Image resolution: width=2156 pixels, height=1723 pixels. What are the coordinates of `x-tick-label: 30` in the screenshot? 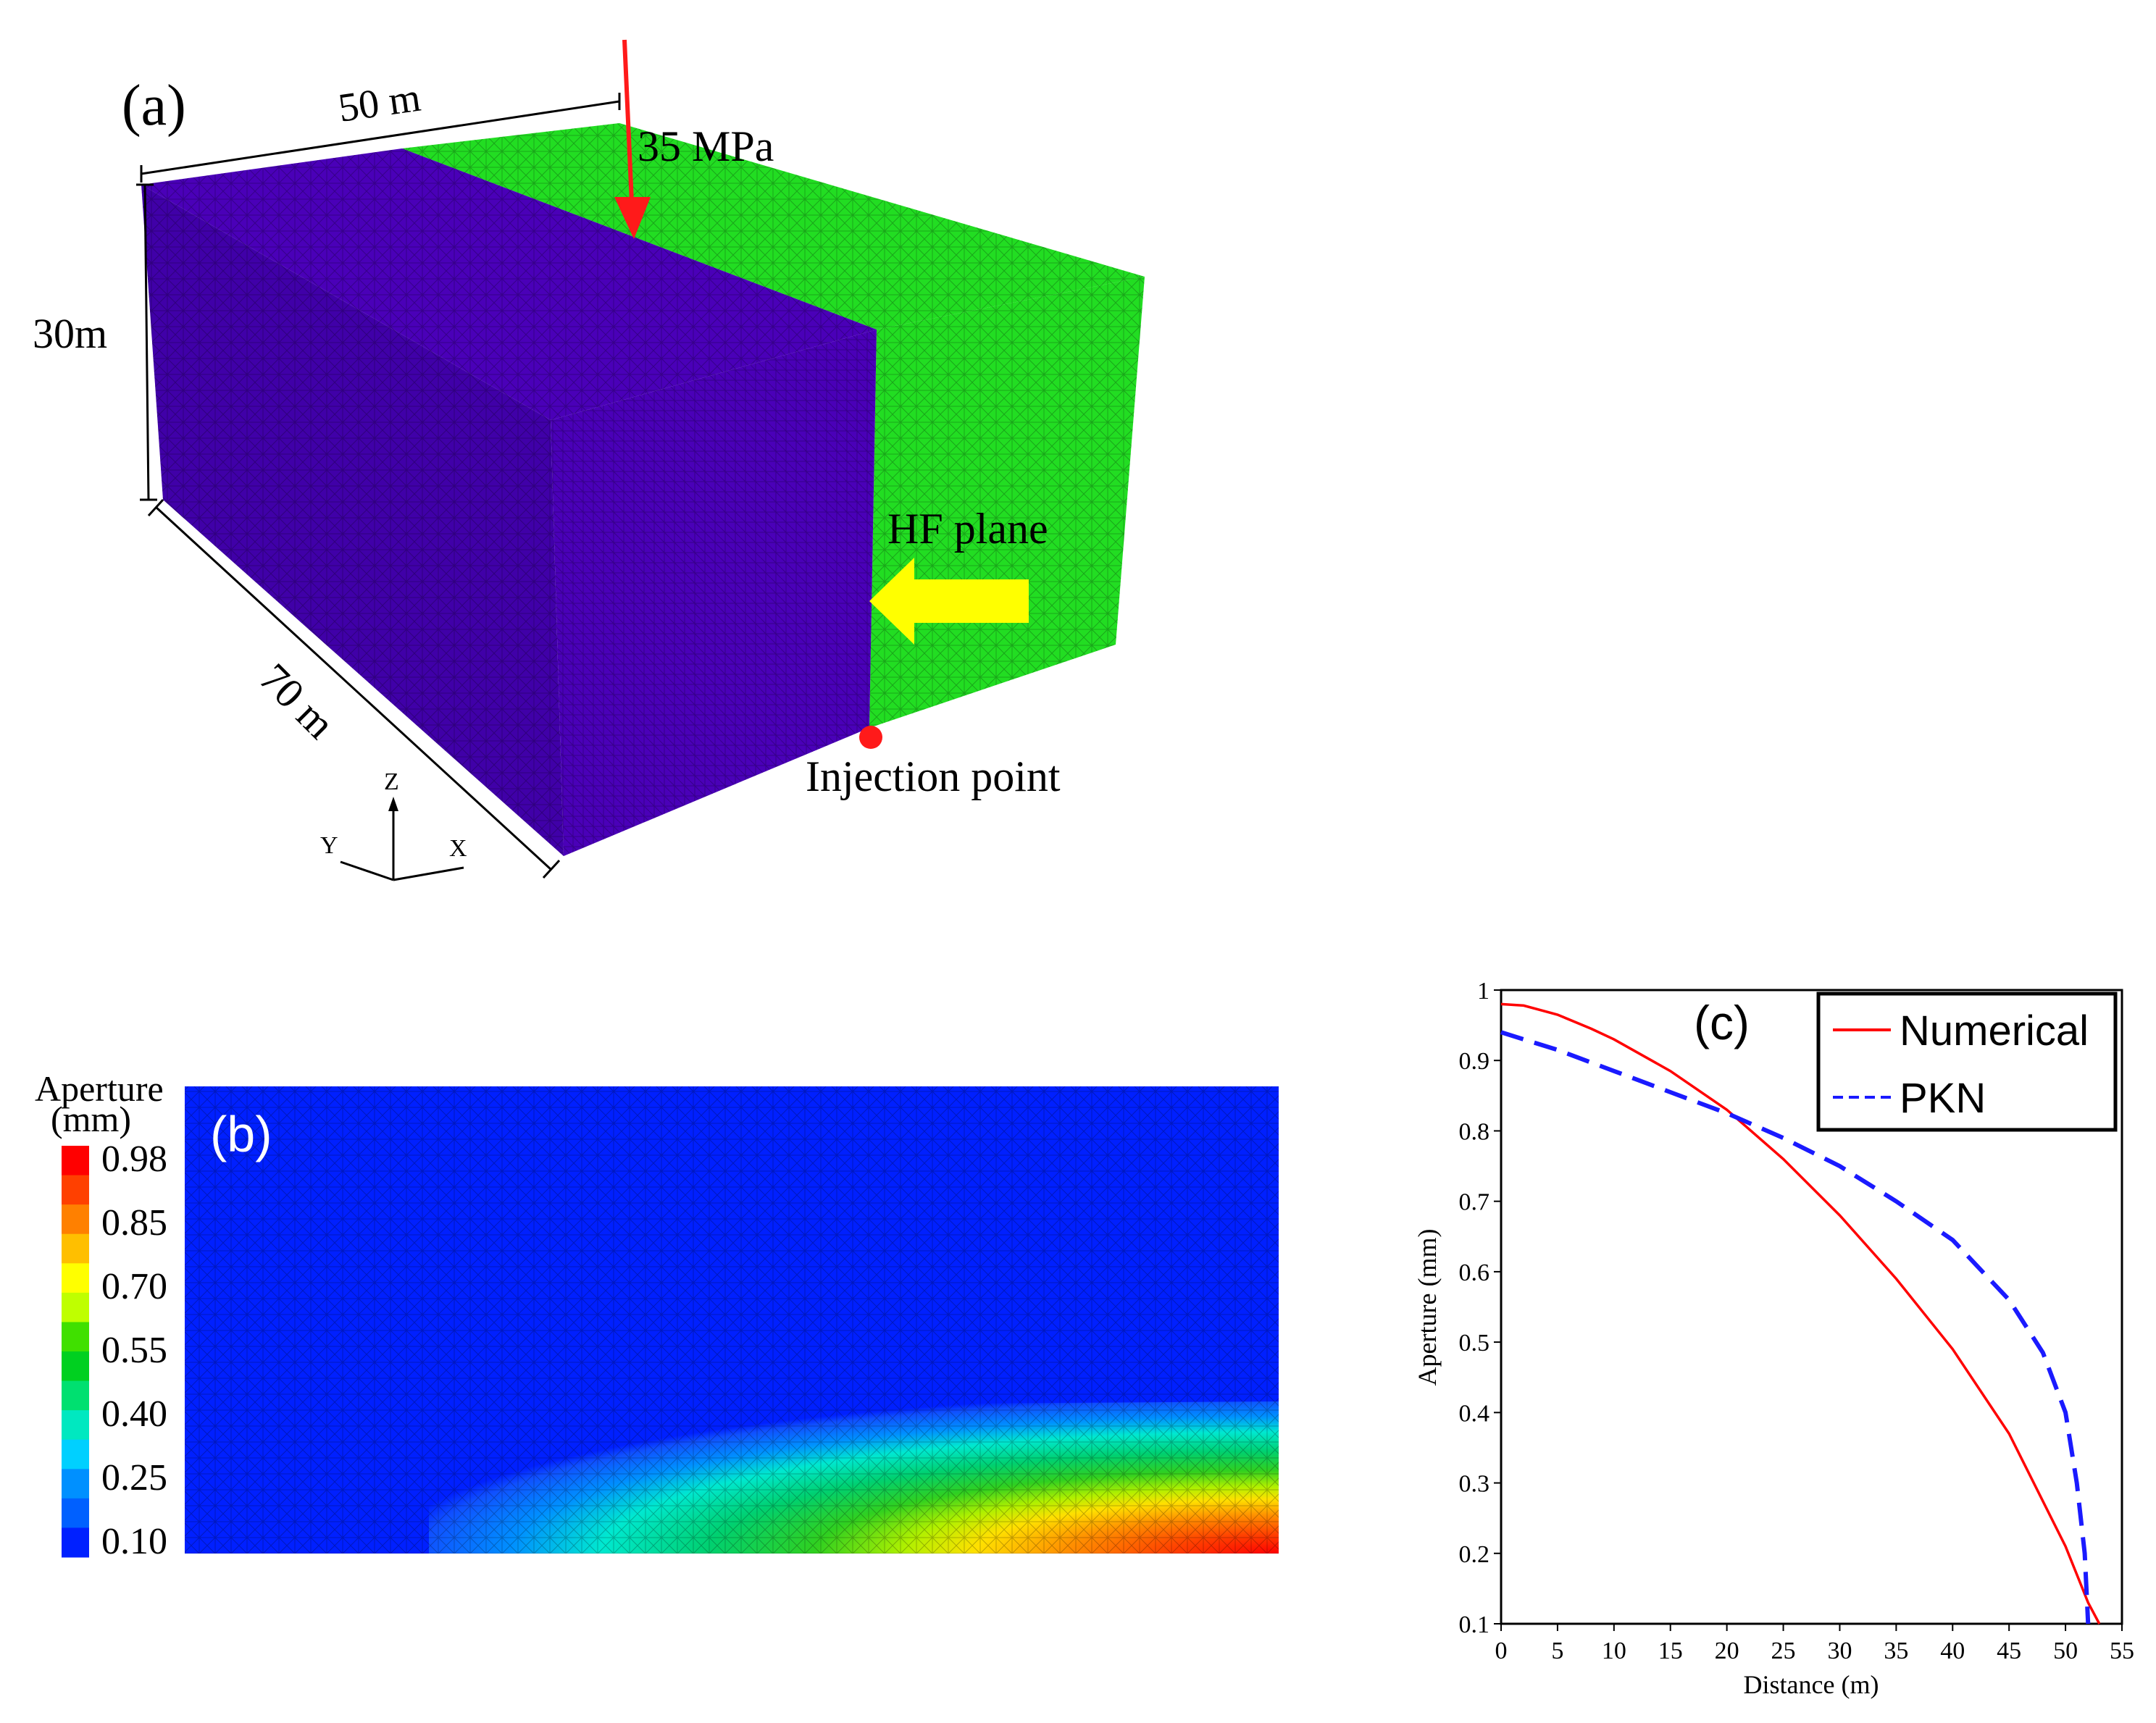 It's located at (1840, 1651).